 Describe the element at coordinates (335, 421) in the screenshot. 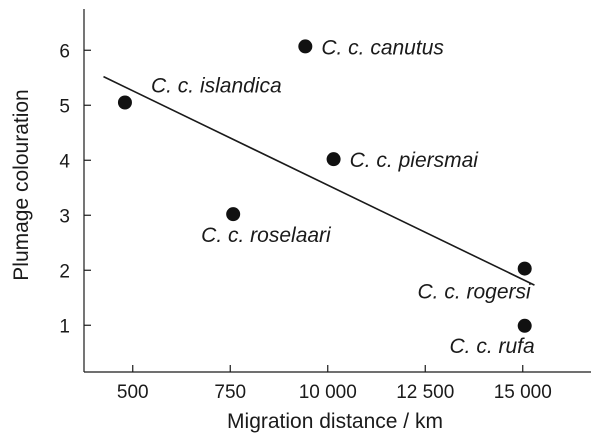

I see `x-axis-label: Migration distance / km` at that location.